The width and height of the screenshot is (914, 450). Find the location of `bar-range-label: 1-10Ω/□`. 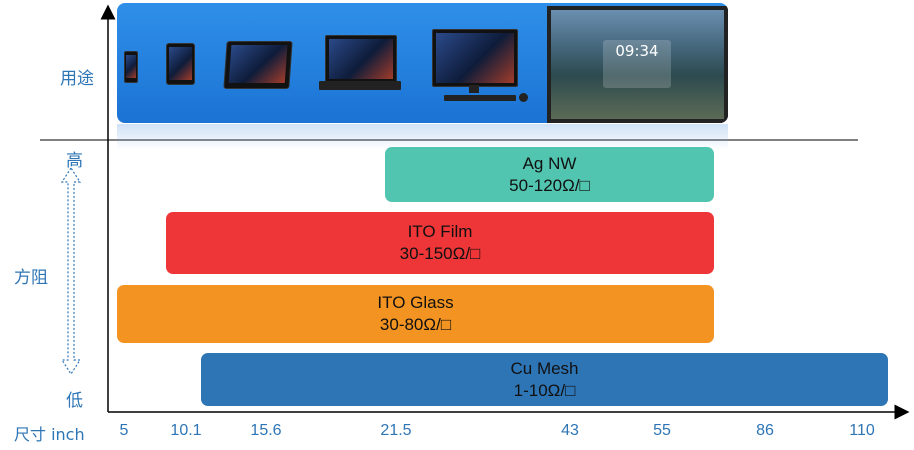

bar-range-label: 1-10Ω/□ is located at coordinates (544, 390).